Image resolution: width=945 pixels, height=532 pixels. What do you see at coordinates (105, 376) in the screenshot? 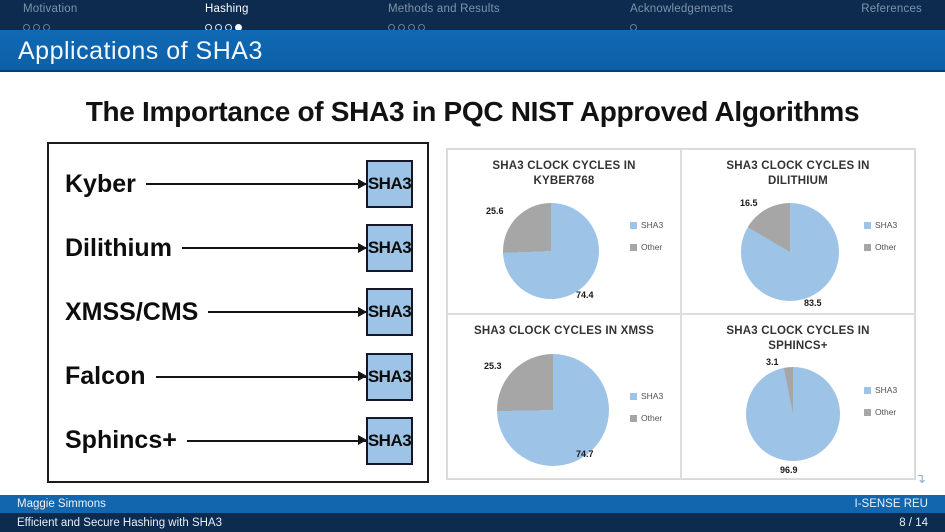
I see `algorithm-label: Falcon` at bounding box center [105, 376].